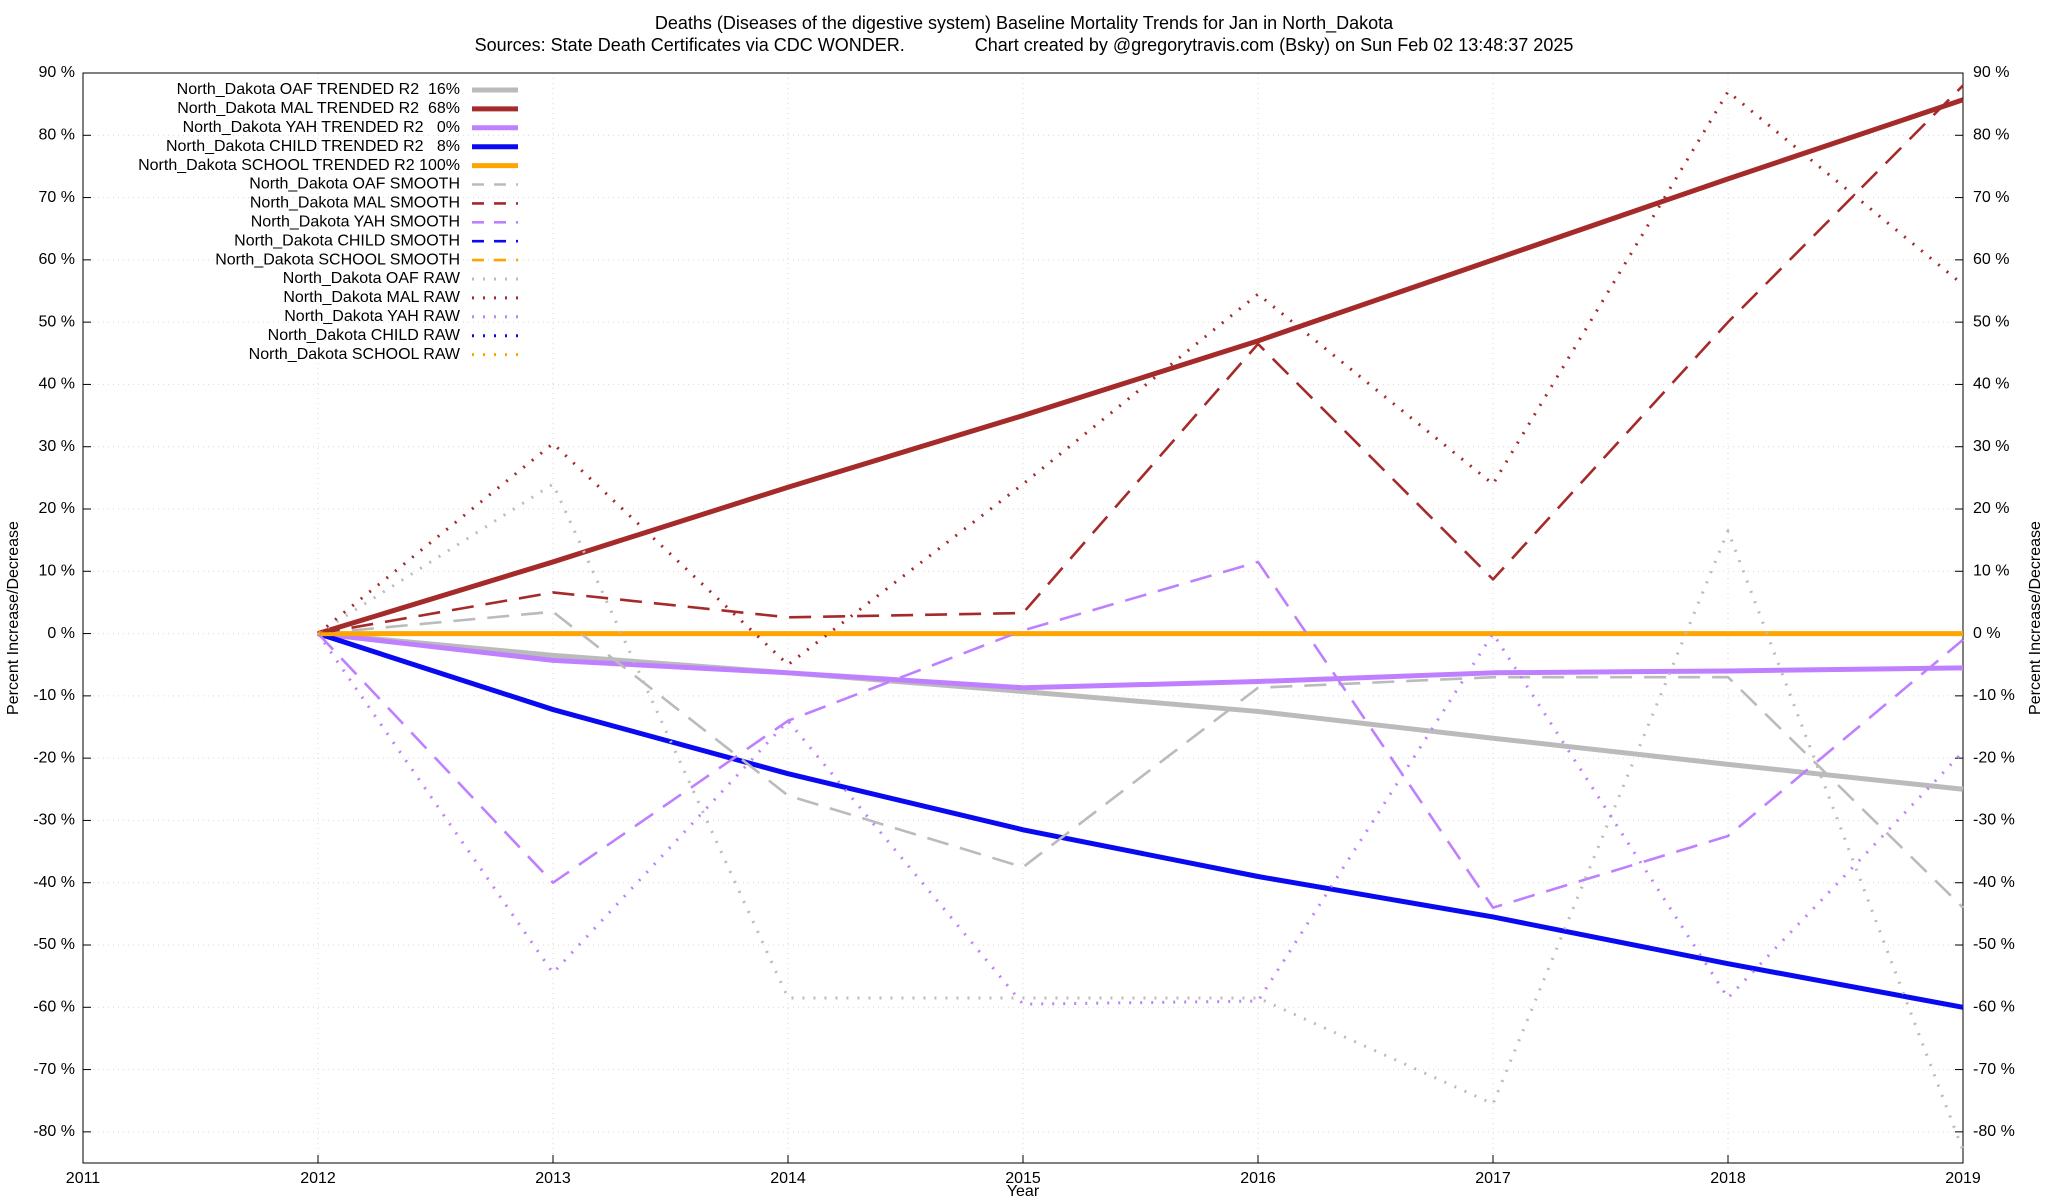 This screenshot has height=1200, width=2048. I want to click on y-tick-label: -20 %, so click(54, 757).